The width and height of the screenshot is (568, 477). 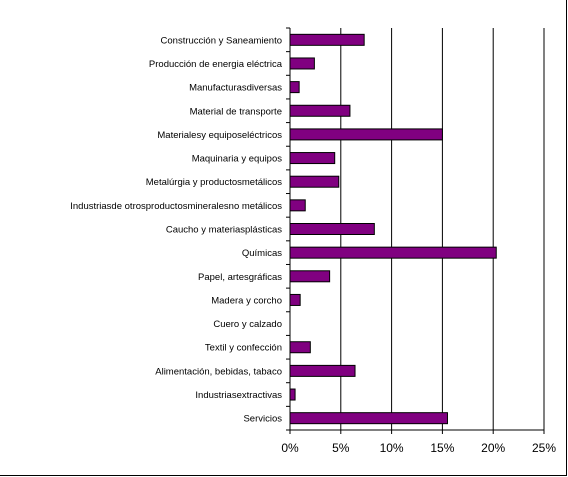 I want to click on x-tick-label: 20%, so click(x=493, y=448).